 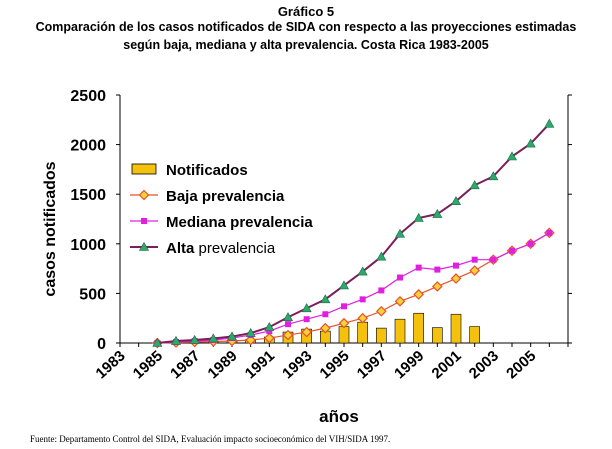 What do you see at coordinates (484, 364) in the screenshot?
I see `x-tick-label: 2003` at bounding box center [484, 364].